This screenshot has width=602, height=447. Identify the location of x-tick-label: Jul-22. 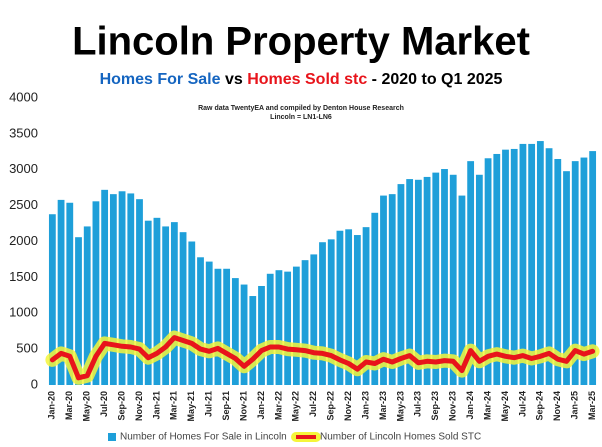
(313, 404).